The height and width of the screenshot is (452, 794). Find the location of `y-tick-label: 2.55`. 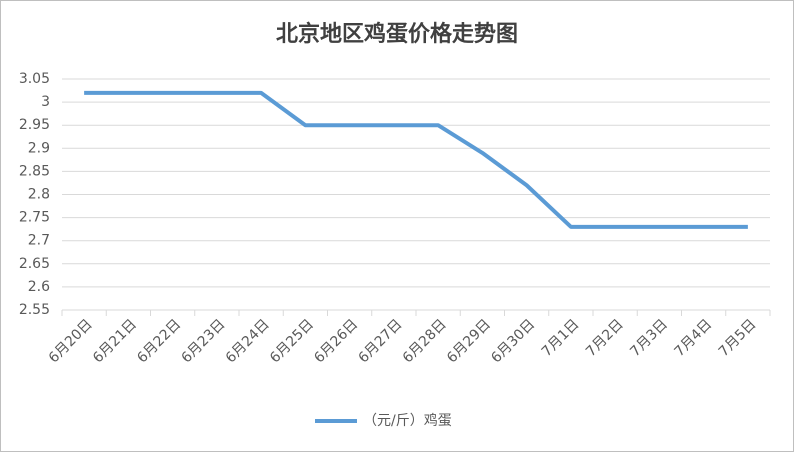

y-tick-label: 2.55 is located at coordinates (34, 310).